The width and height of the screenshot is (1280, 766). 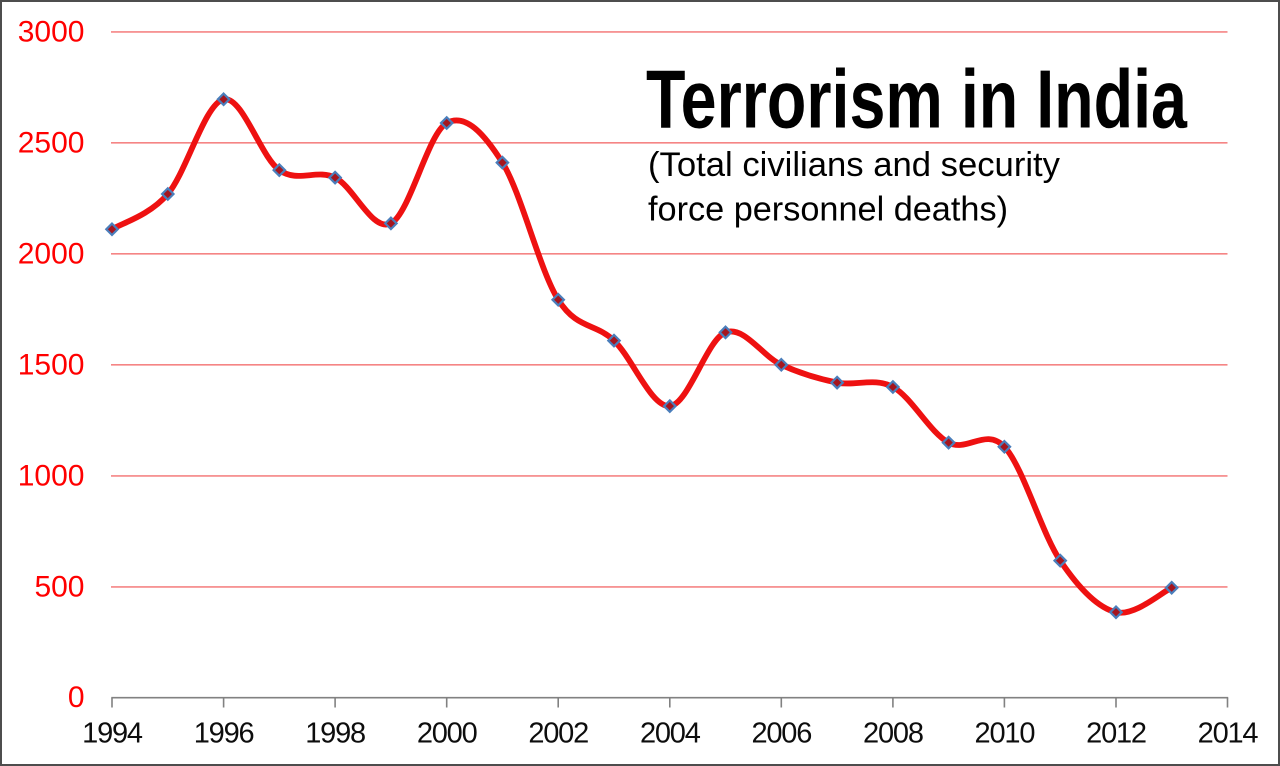 I want to click on svg-text: 0, so click(x=76, y=697).